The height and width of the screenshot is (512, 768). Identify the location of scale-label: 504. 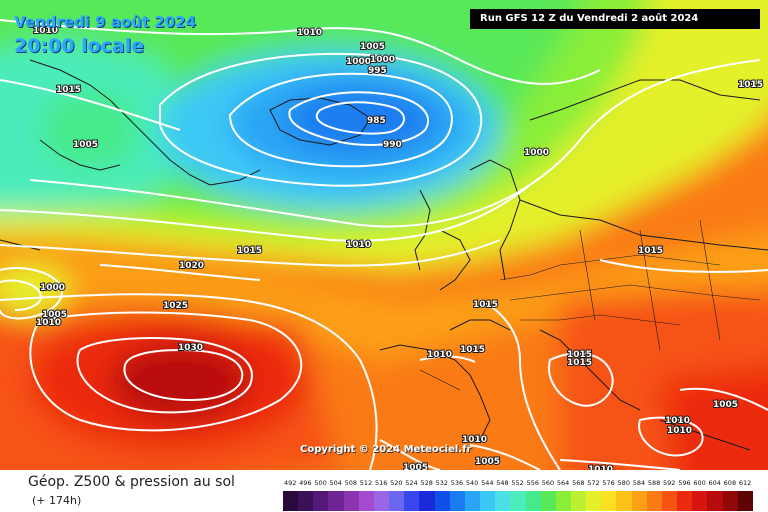
(335, 483).